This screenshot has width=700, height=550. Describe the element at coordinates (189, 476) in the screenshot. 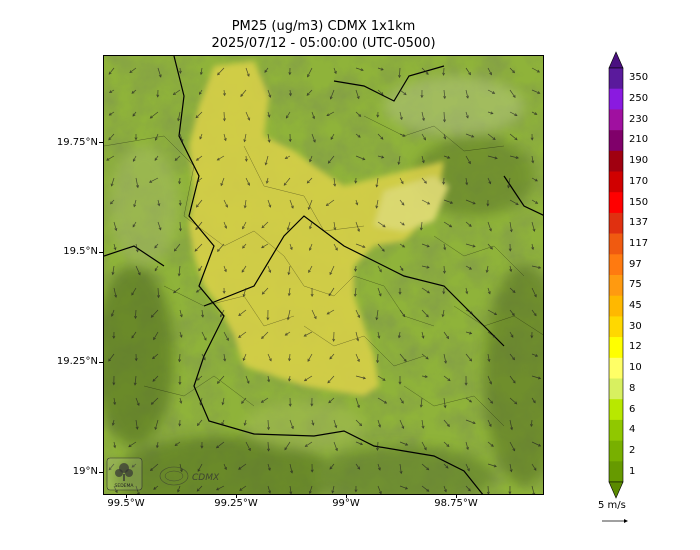

I see `cdmx-logo: CDMX` at that location.